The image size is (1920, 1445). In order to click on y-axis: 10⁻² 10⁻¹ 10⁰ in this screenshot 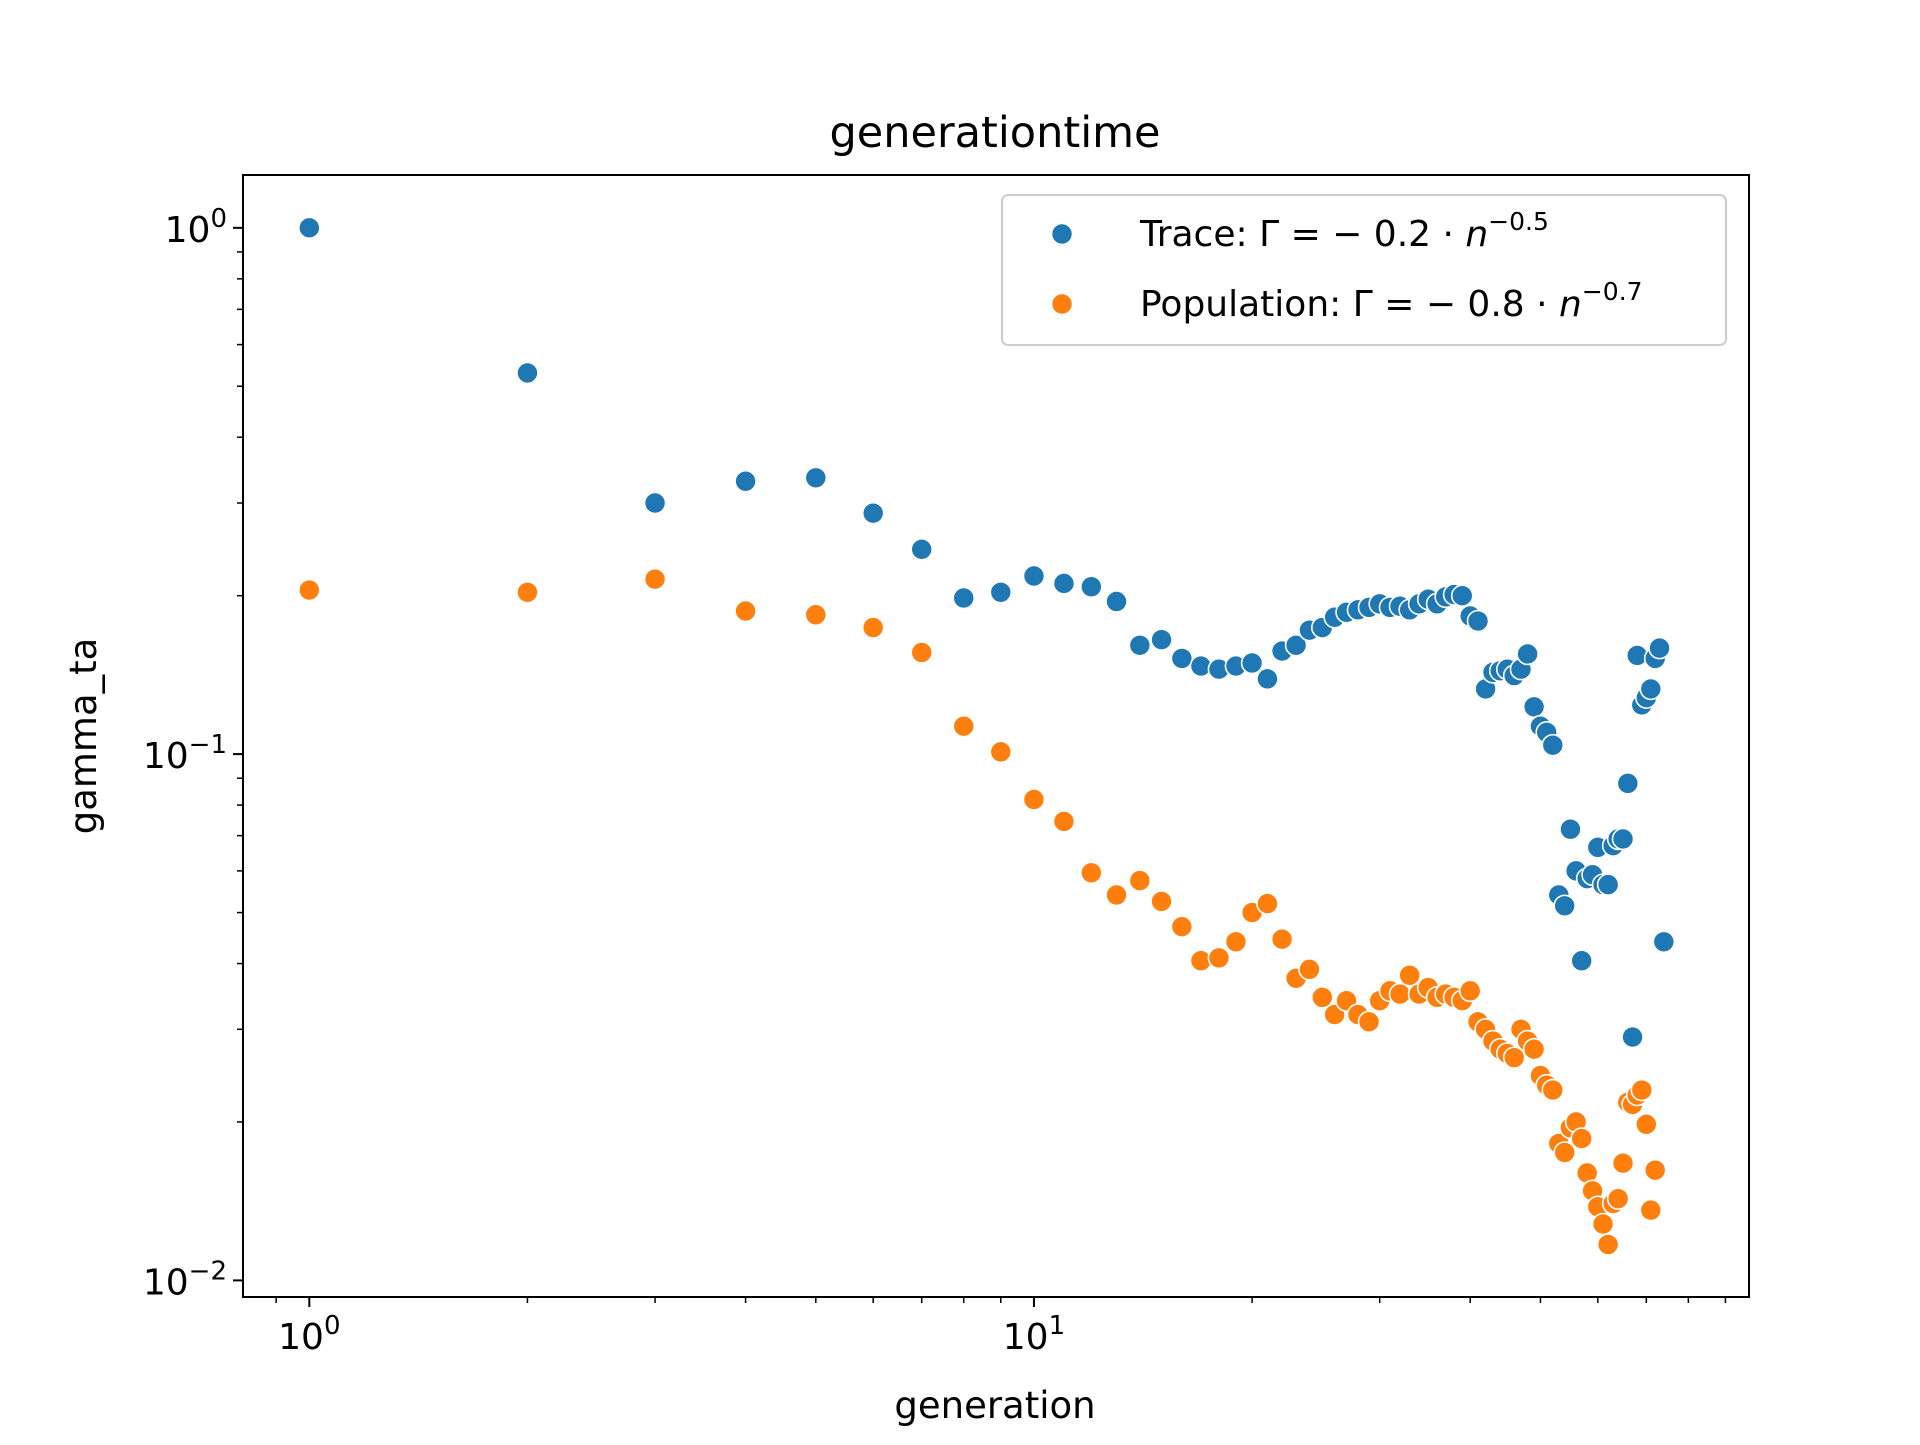, I will do `click(193, 753)`.